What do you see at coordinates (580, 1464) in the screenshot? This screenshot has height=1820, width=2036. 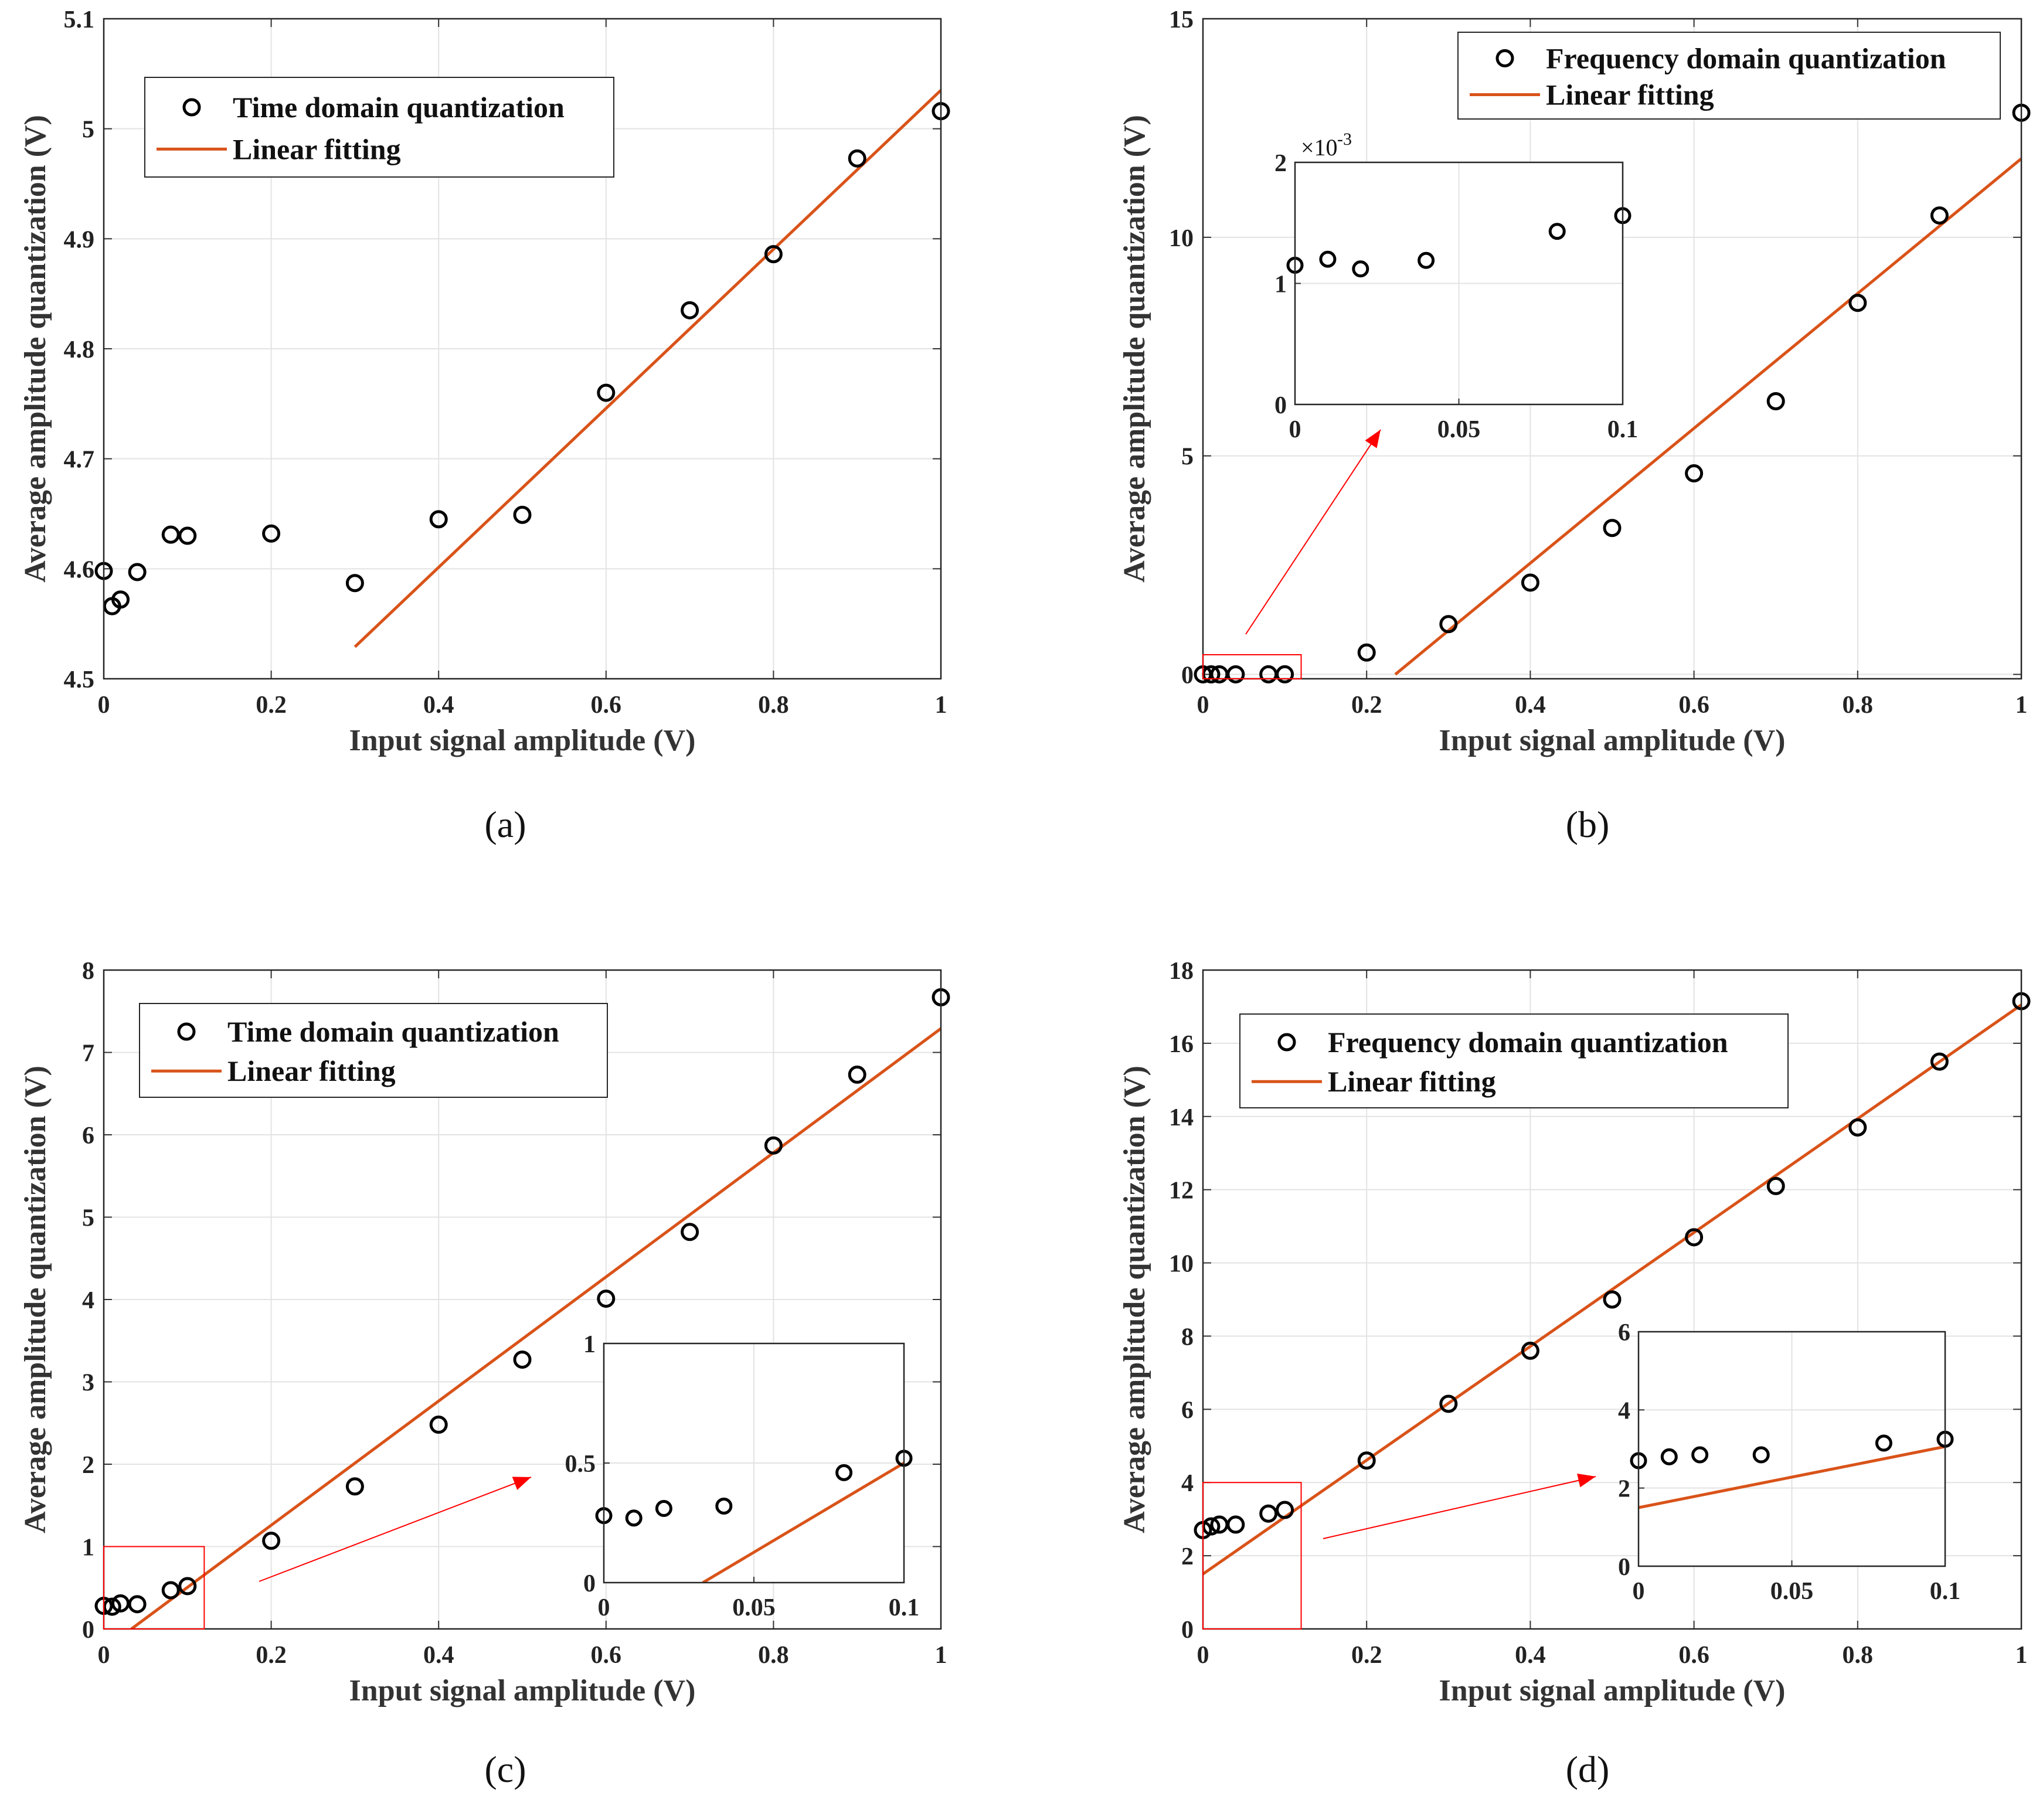 I see `inset-y-tick-label: 0.5` at bounding box center [580, 1464].